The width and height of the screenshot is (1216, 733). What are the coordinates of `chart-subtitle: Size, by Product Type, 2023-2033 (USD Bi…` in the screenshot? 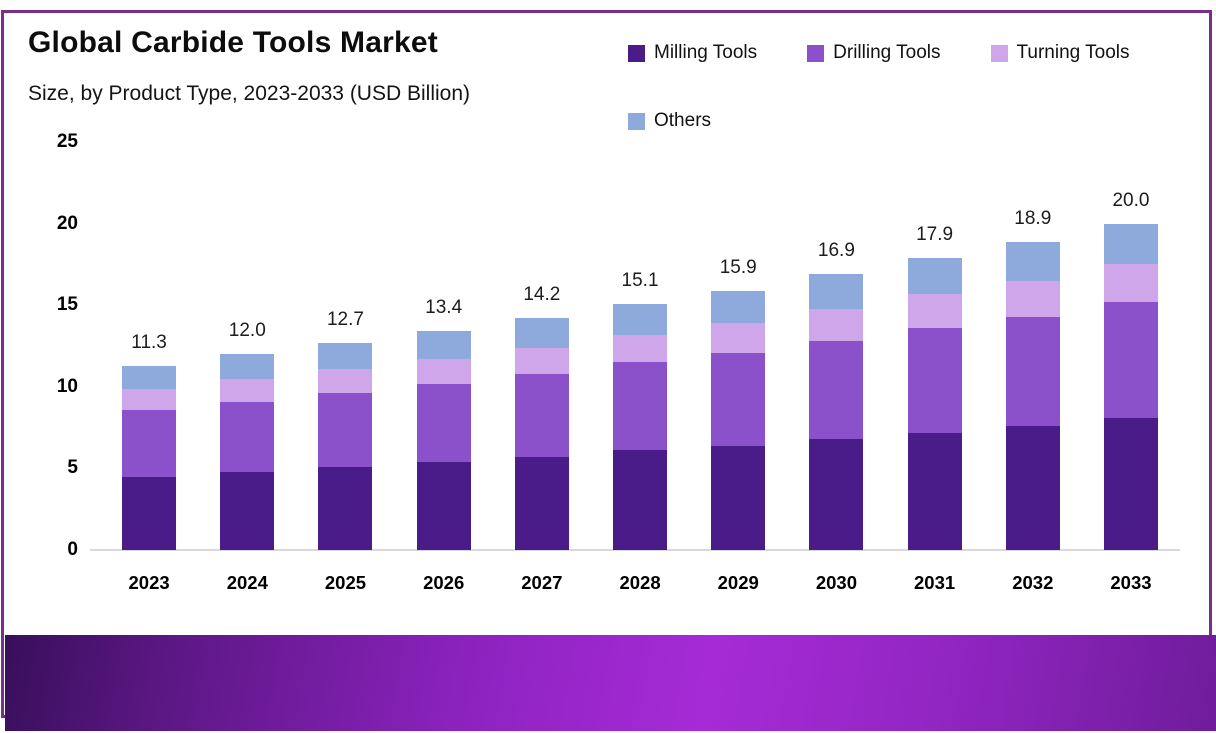 It's located at (249, 93).